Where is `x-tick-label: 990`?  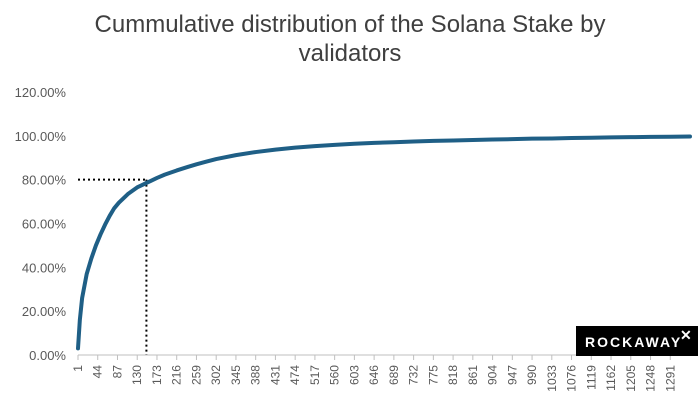 x-tick-label: 990 is located at coordinates (532, 375).